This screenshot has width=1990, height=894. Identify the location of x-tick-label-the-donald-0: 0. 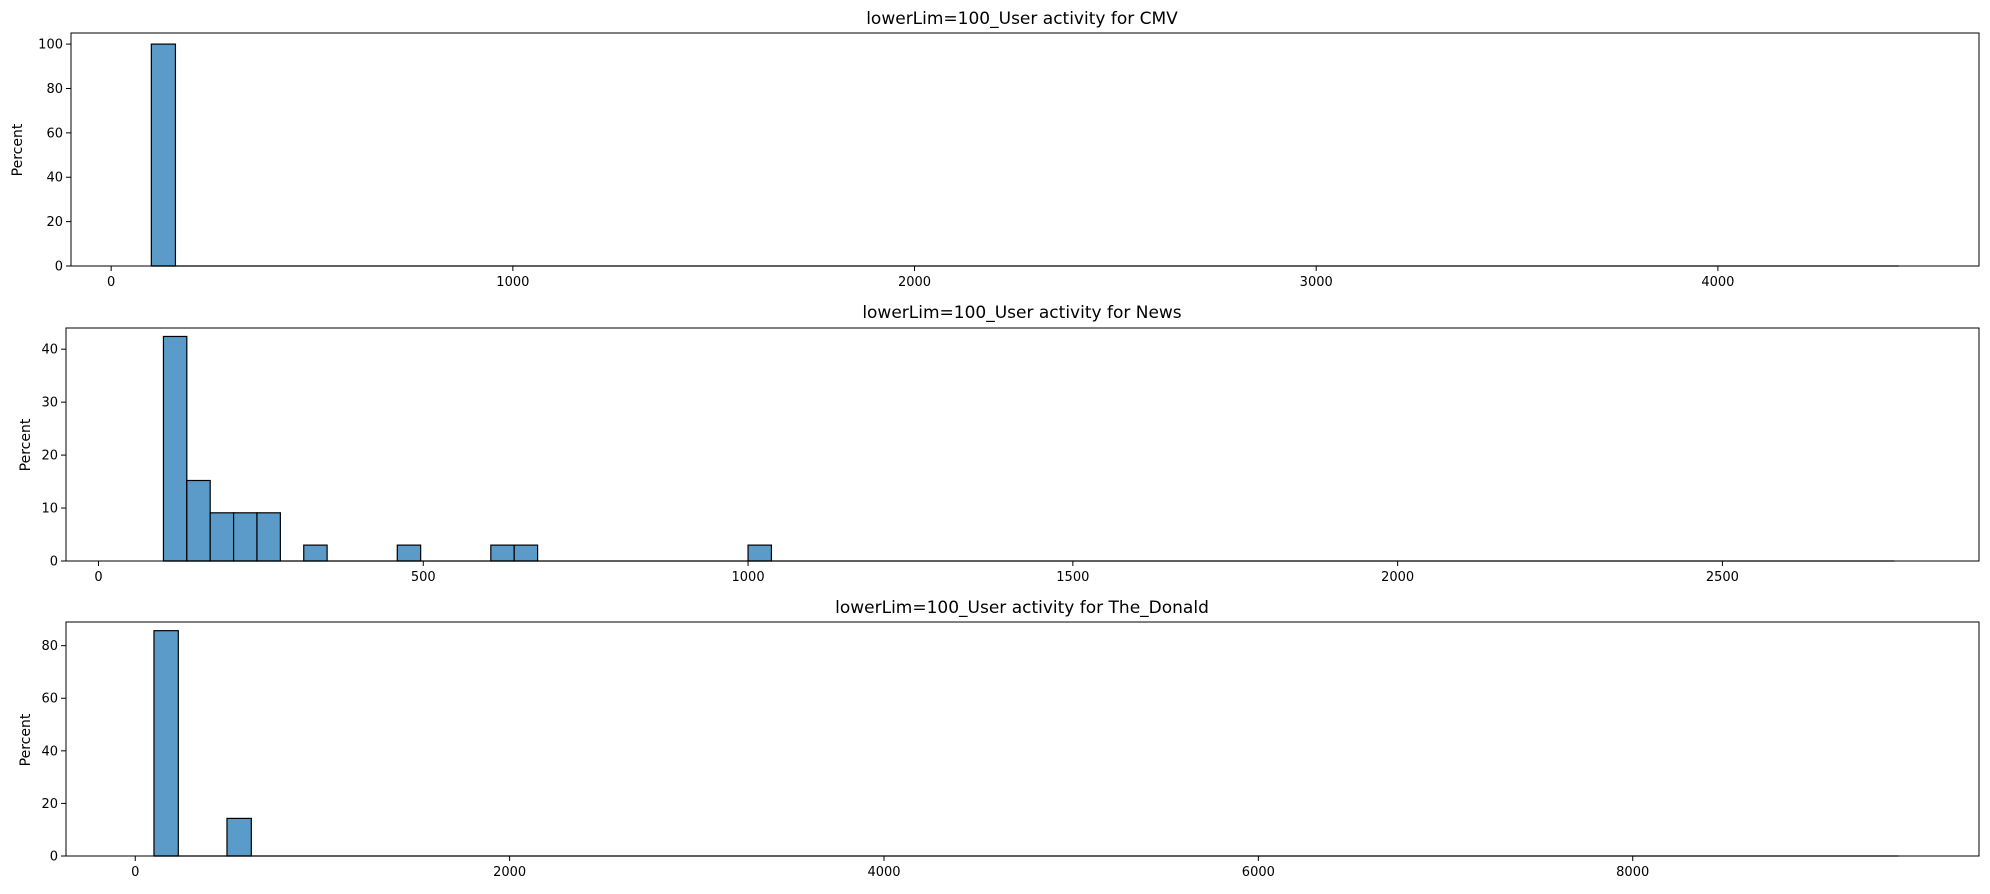
(135, 872).